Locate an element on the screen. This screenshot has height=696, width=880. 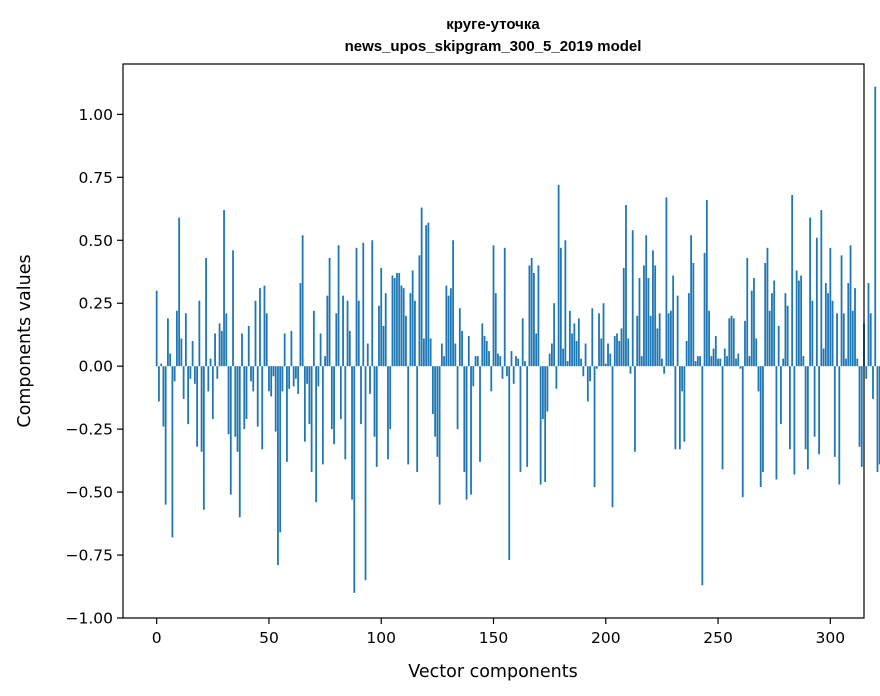
x-tick-label: 250 is located at coordinates (718, 638).